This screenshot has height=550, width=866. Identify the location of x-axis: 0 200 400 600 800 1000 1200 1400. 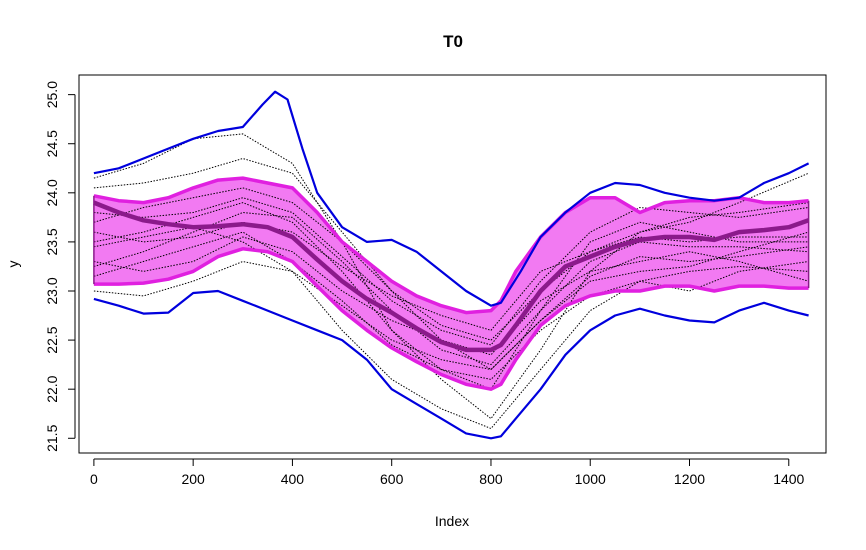
(447, 472).